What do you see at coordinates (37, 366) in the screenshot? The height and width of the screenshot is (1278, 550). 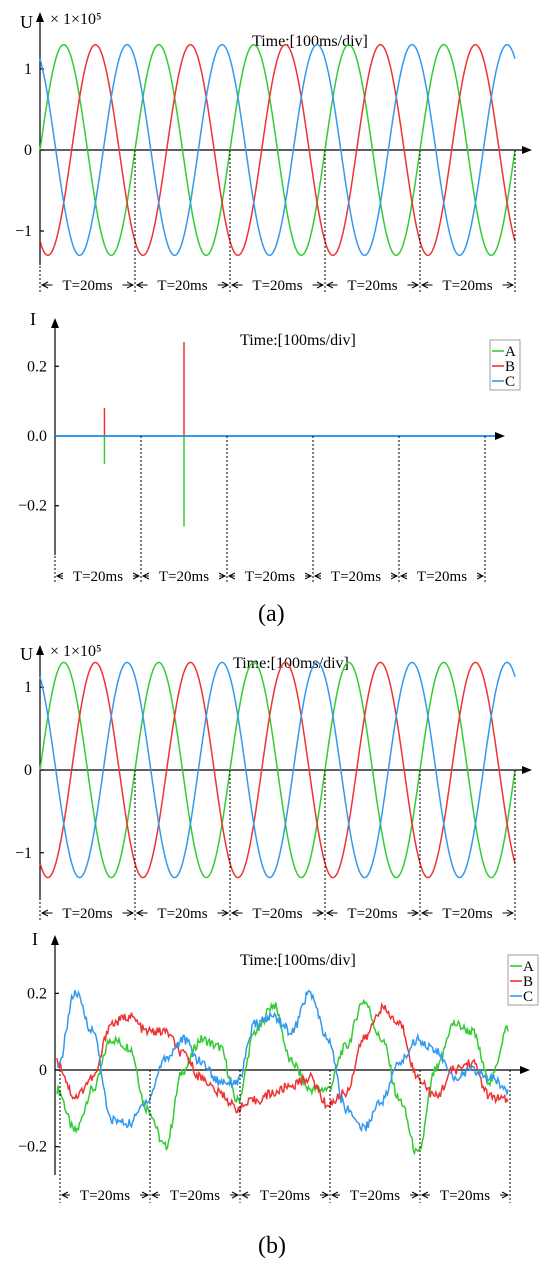 I see `y-tick-label: 0.2` at bounding box center [37, 366].